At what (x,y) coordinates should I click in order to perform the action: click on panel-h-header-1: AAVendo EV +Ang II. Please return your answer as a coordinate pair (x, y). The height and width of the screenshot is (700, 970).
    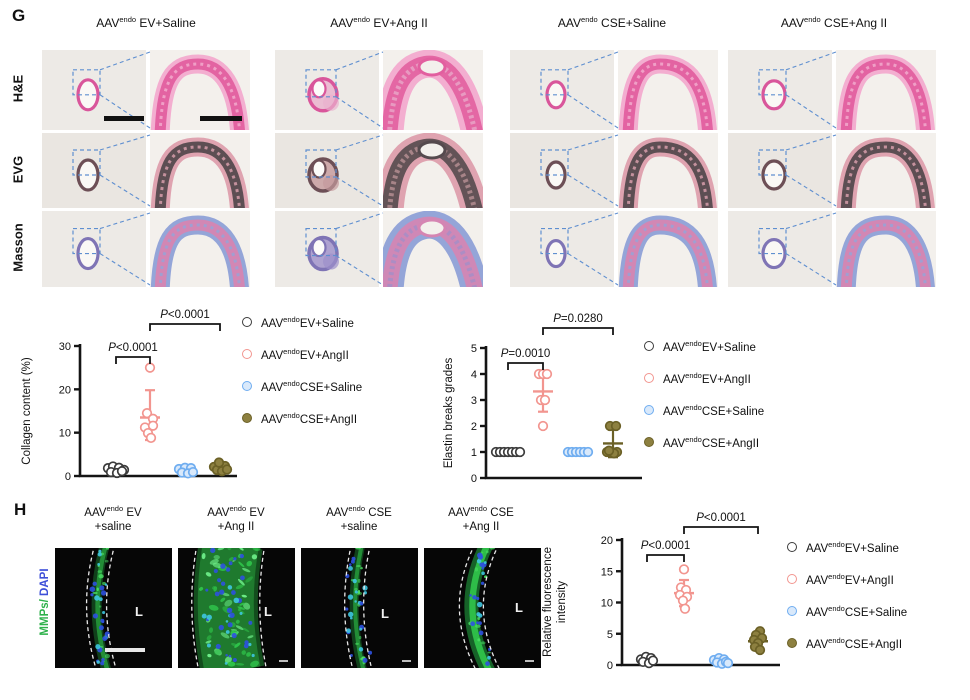
    Looking at the image, I should click on (236, 518).